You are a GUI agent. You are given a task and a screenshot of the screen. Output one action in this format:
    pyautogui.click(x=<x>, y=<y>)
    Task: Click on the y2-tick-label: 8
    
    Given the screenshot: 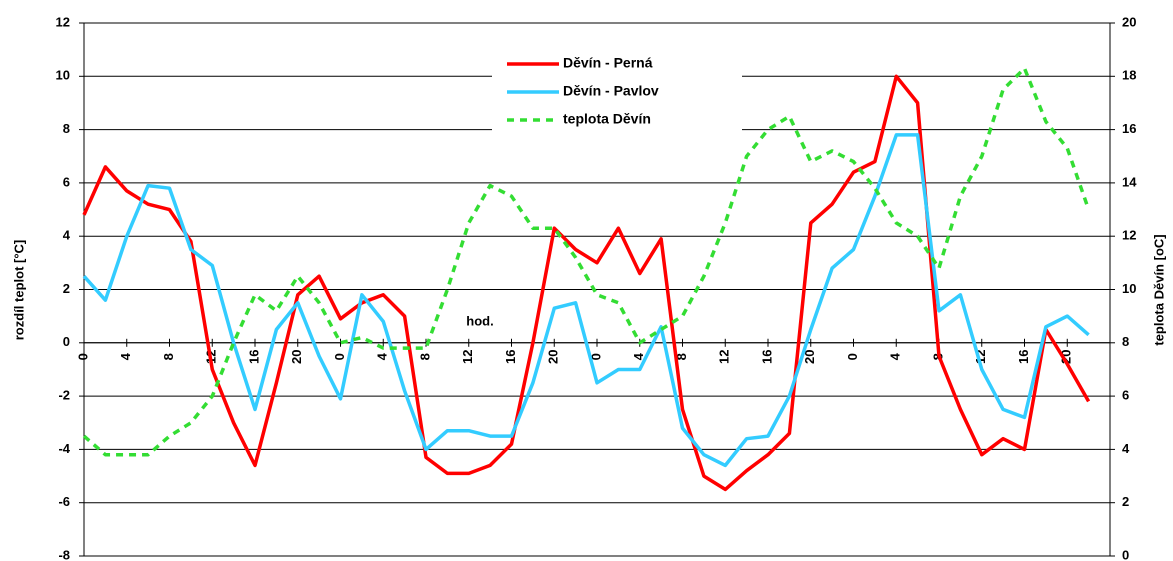 What is the action you would take?
    pyautogui.click(x=1125, y=341)
    